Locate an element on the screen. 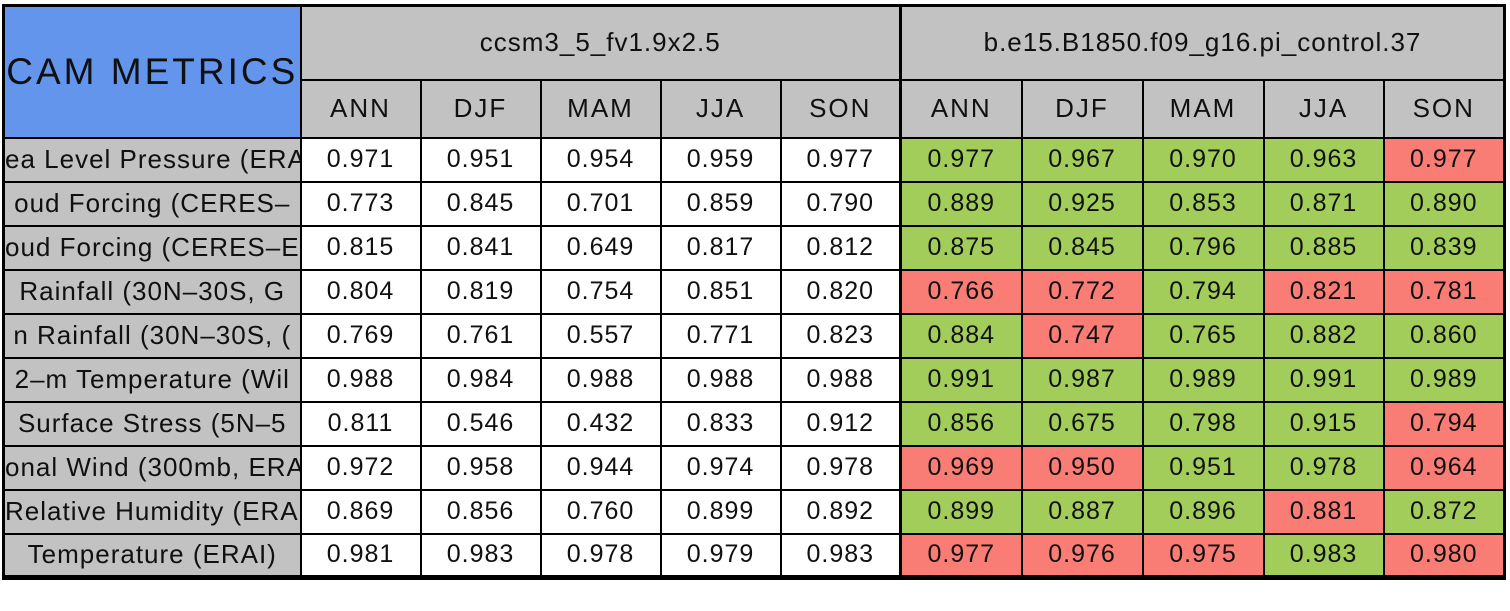 The height and width of the screenshot is (611, 1510). value-cell: 0.881 is located at coordinates (1323, 511).